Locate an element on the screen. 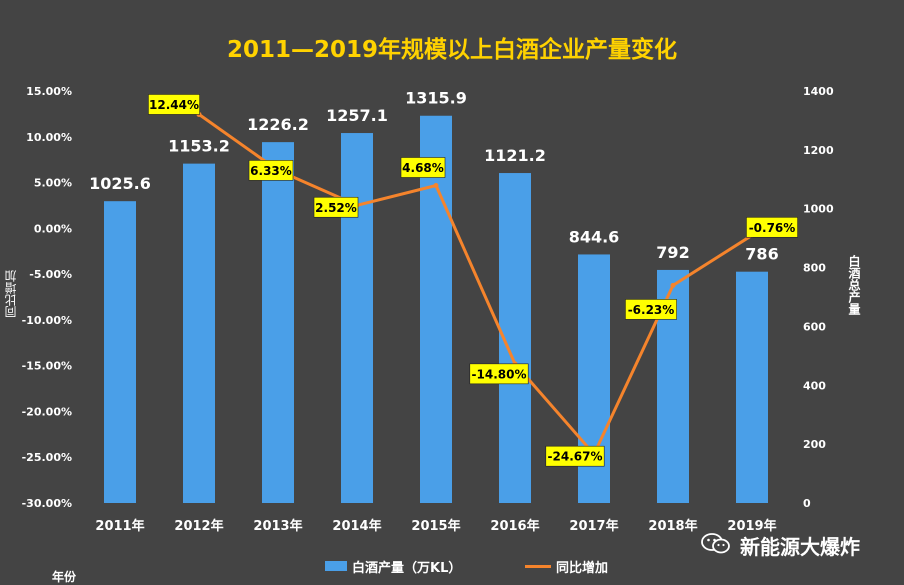 This screenshot has height=585, width=904. y-left-tick: -20.00% is located at coordinates (47, 411).